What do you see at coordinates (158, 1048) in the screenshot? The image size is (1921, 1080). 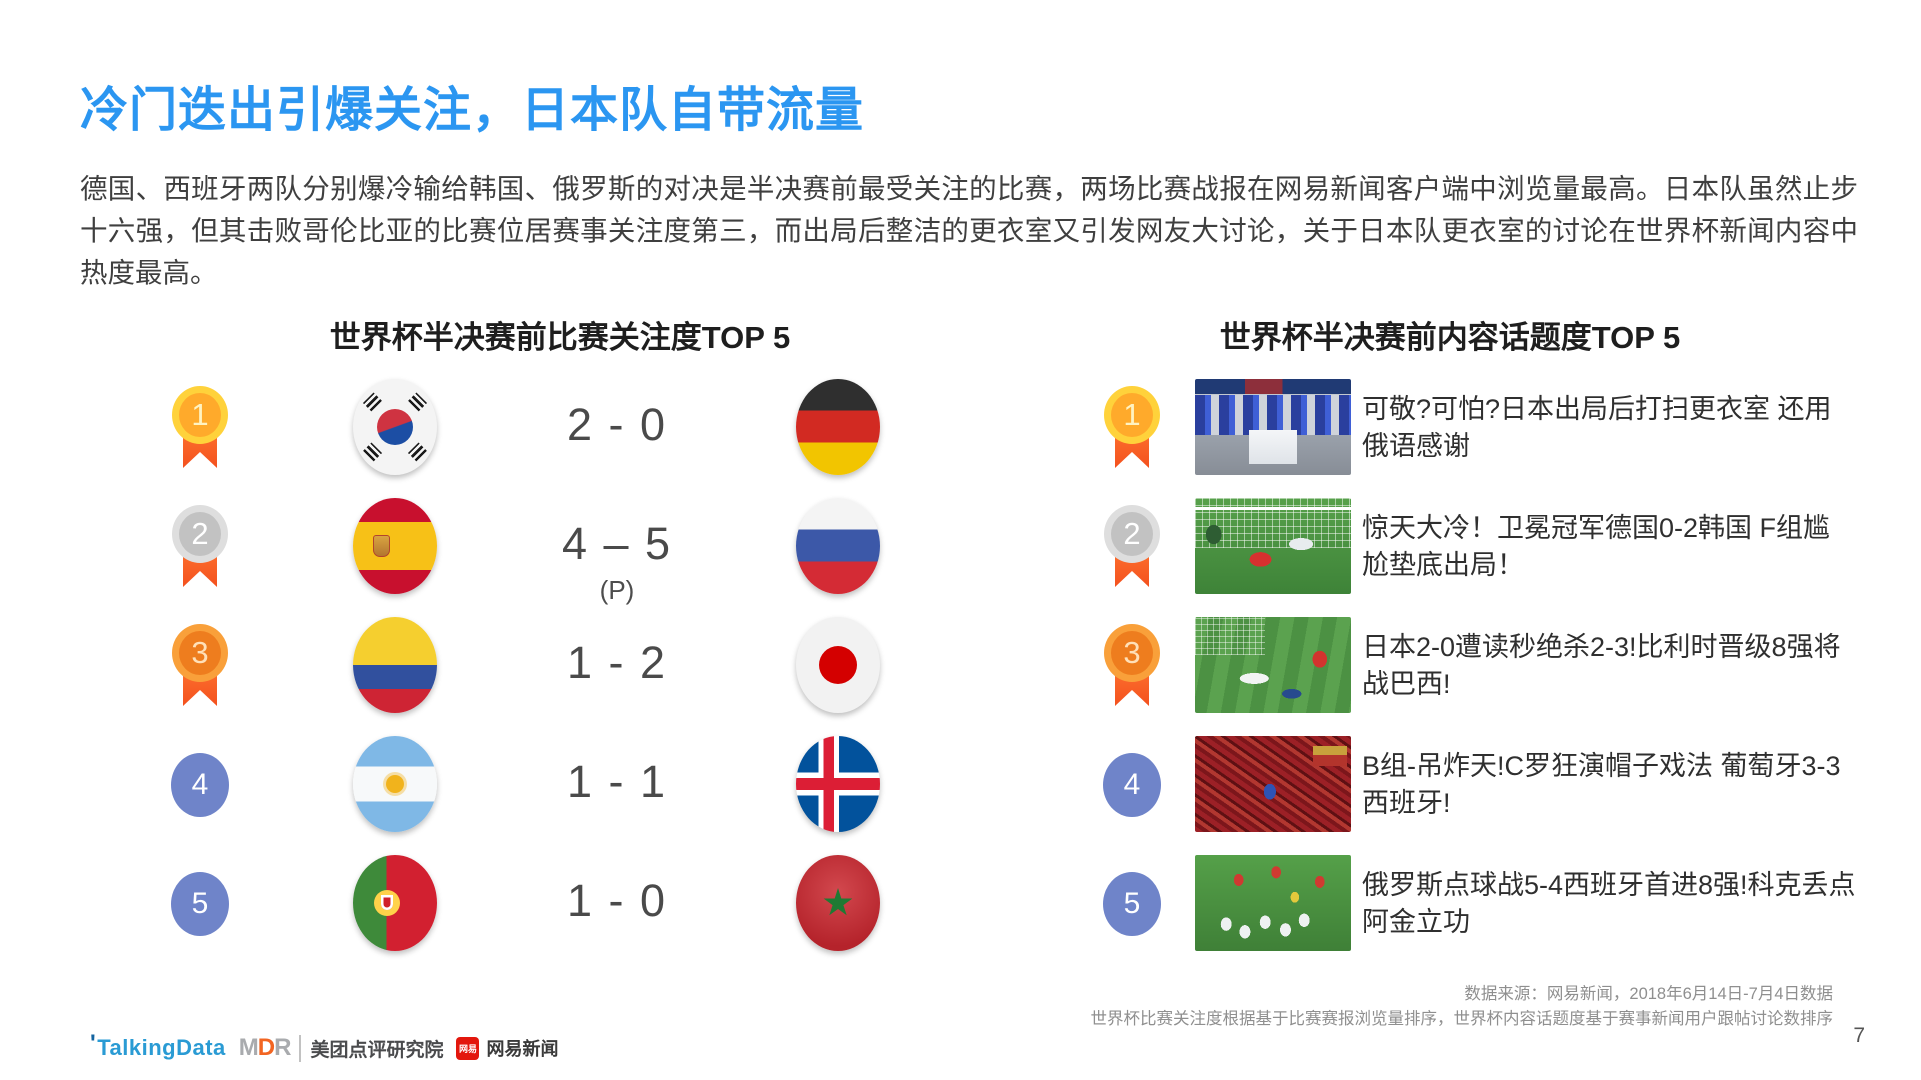 I see `talkingdata-logo: TalkingData` at bounding box center [158, 1048].